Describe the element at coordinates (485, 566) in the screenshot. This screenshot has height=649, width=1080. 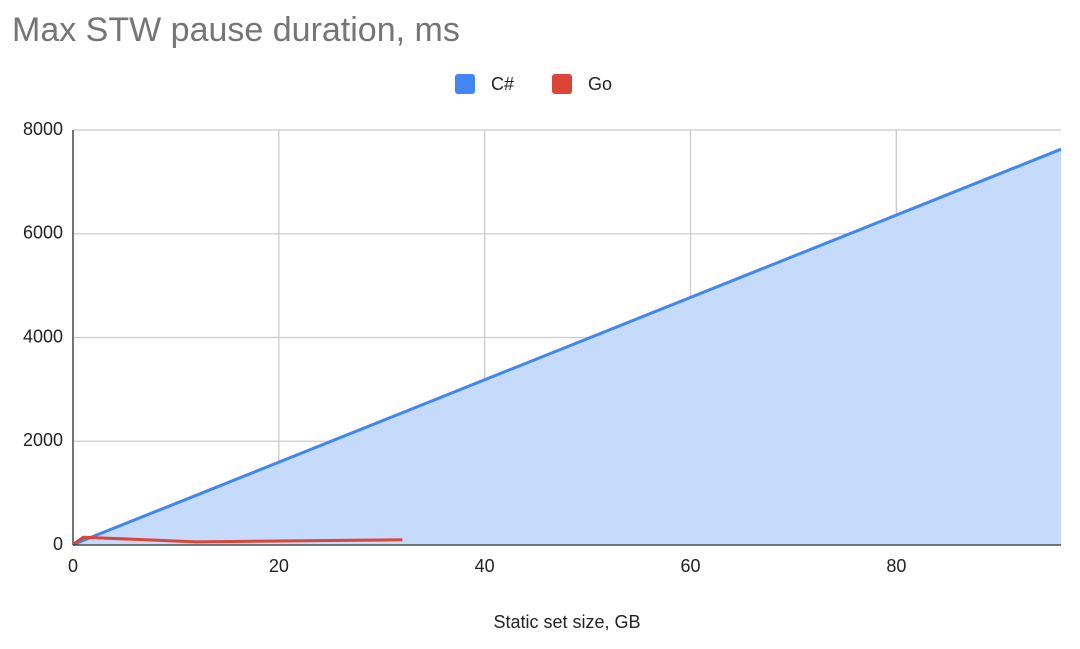
I see `x-tick-label: 40` at that location.